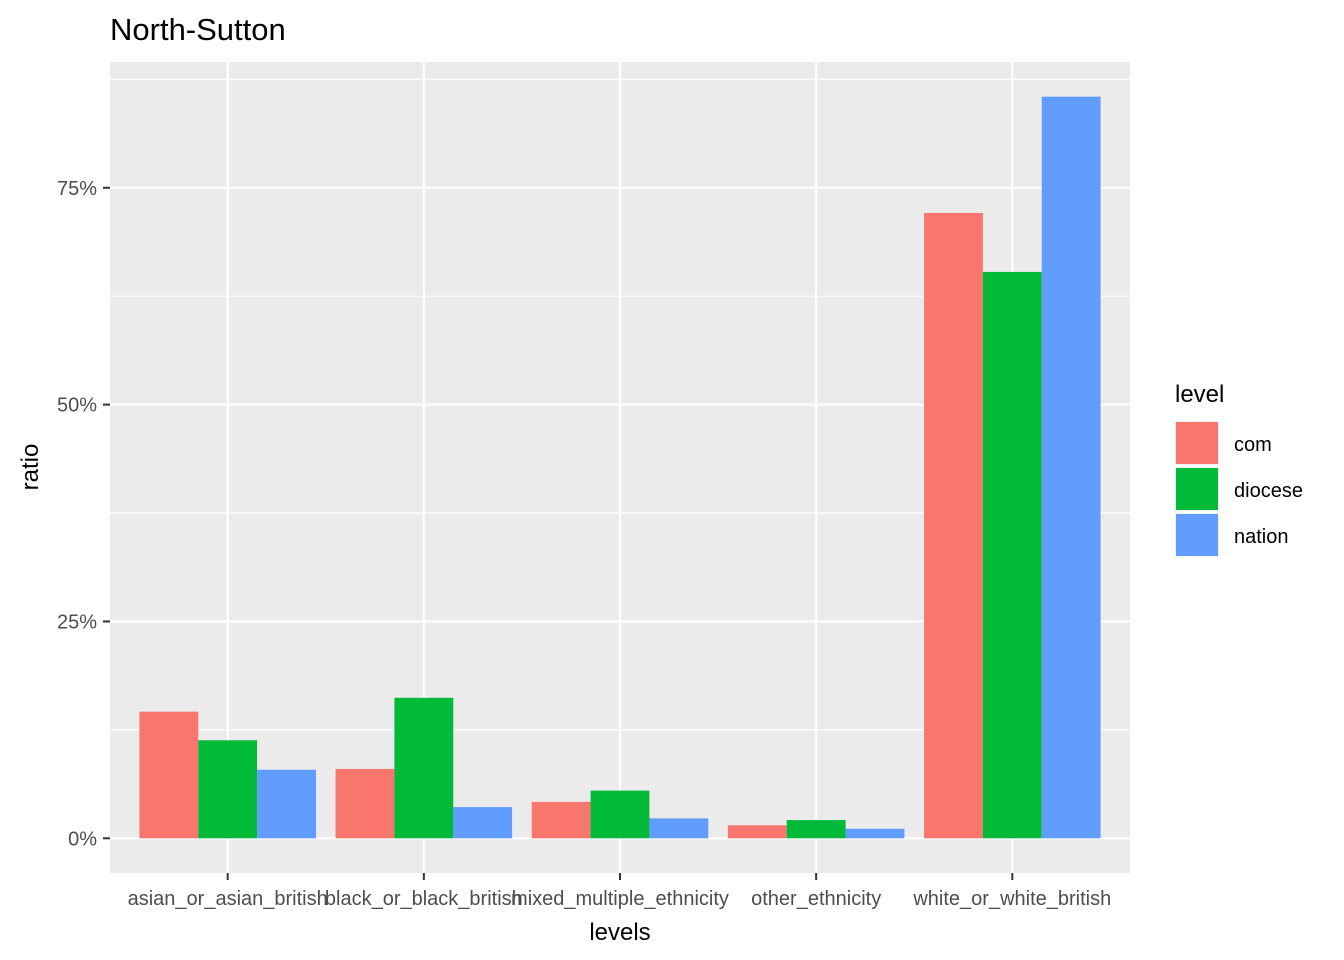  I want to click on bar-diocese-asian_or_asian_british, so click(228, 789).